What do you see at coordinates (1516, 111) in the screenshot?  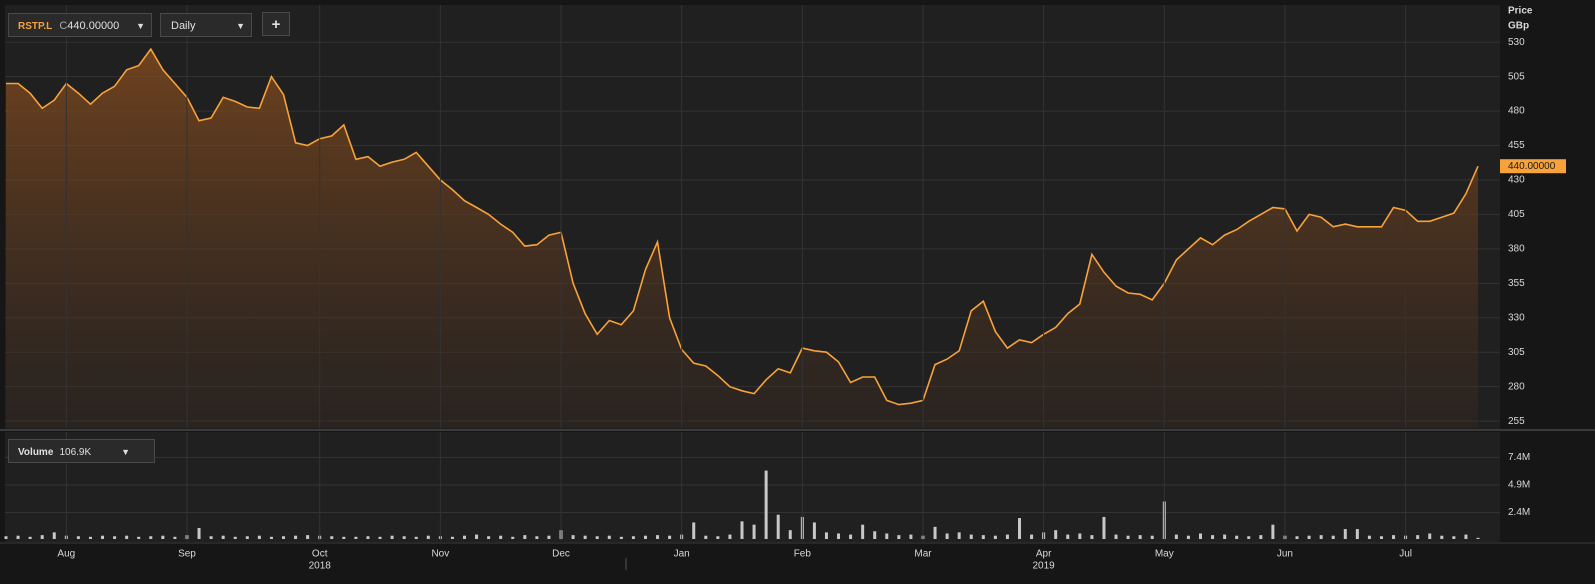 I see `y-tick-label: 480` at bounding box center [1516, 111].